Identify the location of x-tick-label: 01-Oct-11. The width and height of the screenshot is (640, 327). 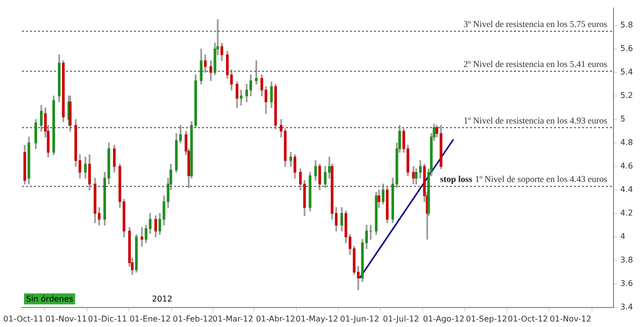
(23, 319).